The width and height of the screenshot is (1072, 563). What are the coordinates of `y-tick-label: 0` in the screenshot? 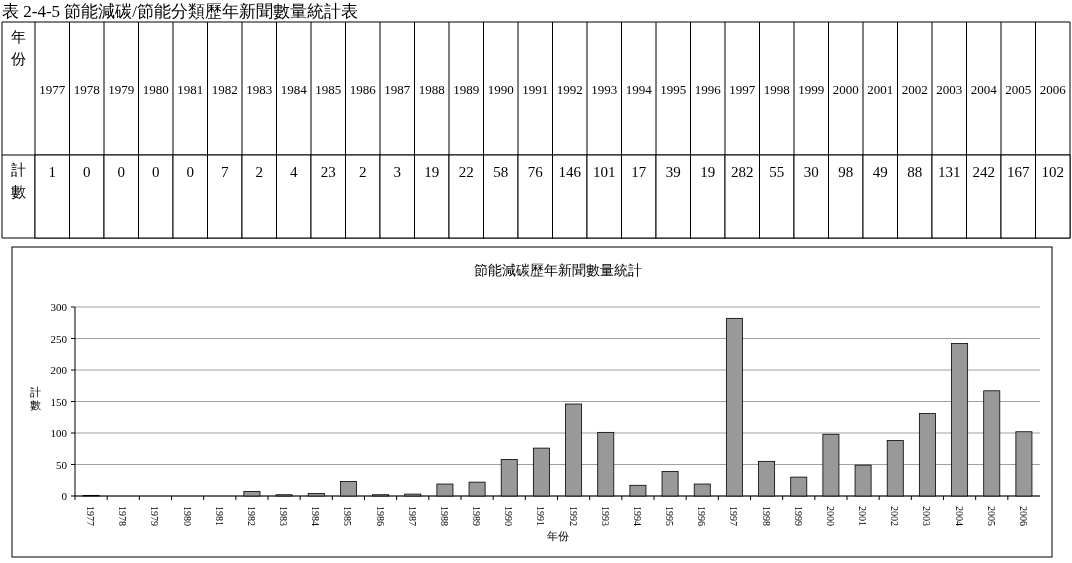 It's located at (64, 496).